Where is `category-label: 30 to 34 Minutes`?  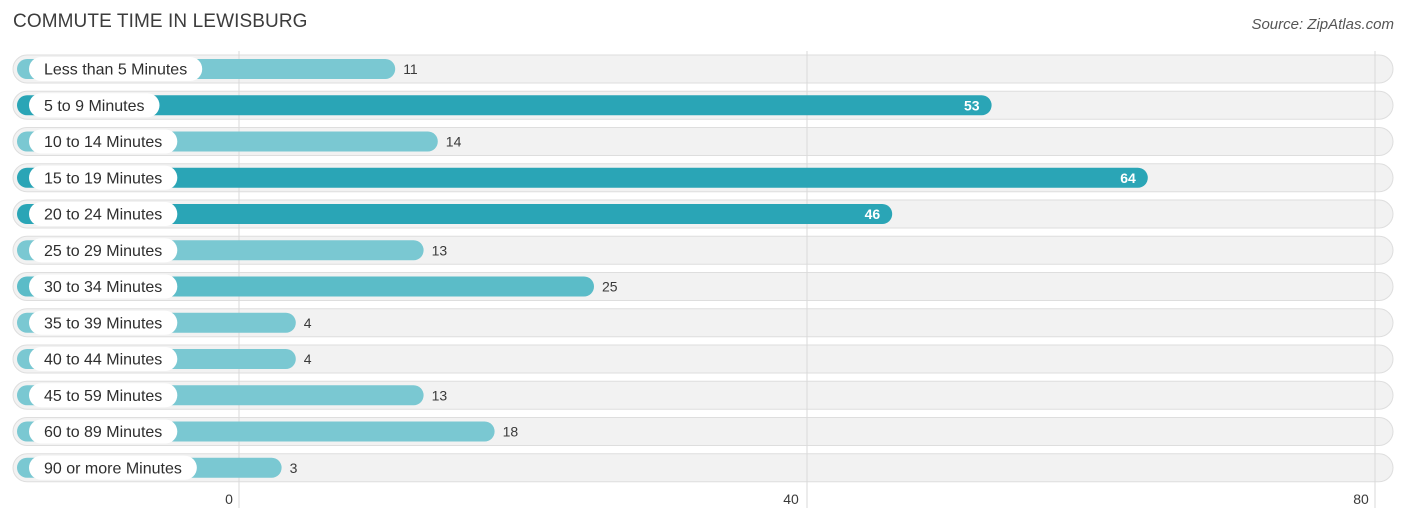
category-label: 30 to 34 Minutes is located at coordinates (103, 287).